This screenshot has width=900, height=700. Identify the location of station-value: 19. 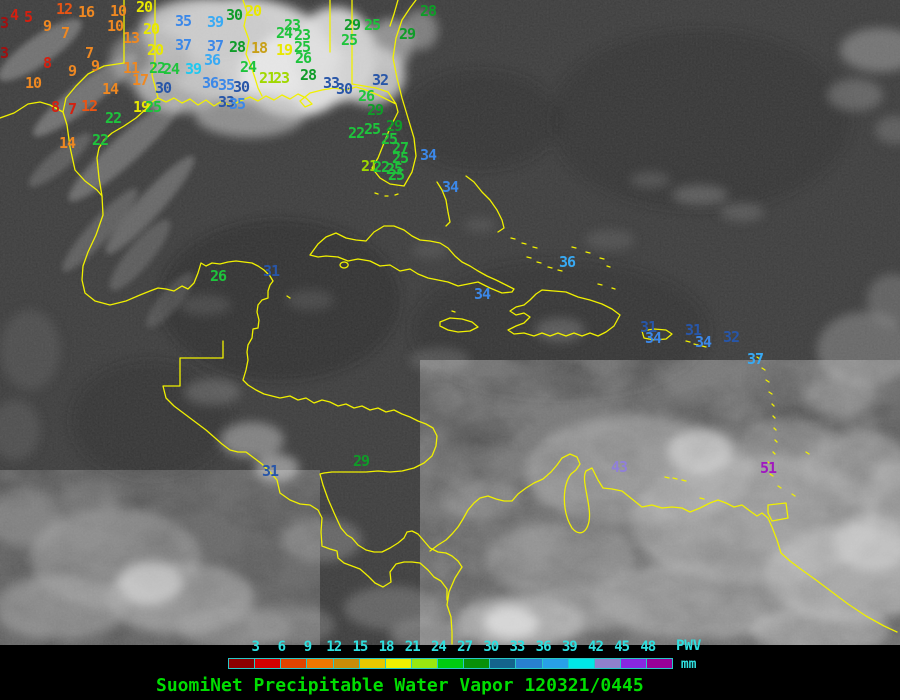
(141, 107).